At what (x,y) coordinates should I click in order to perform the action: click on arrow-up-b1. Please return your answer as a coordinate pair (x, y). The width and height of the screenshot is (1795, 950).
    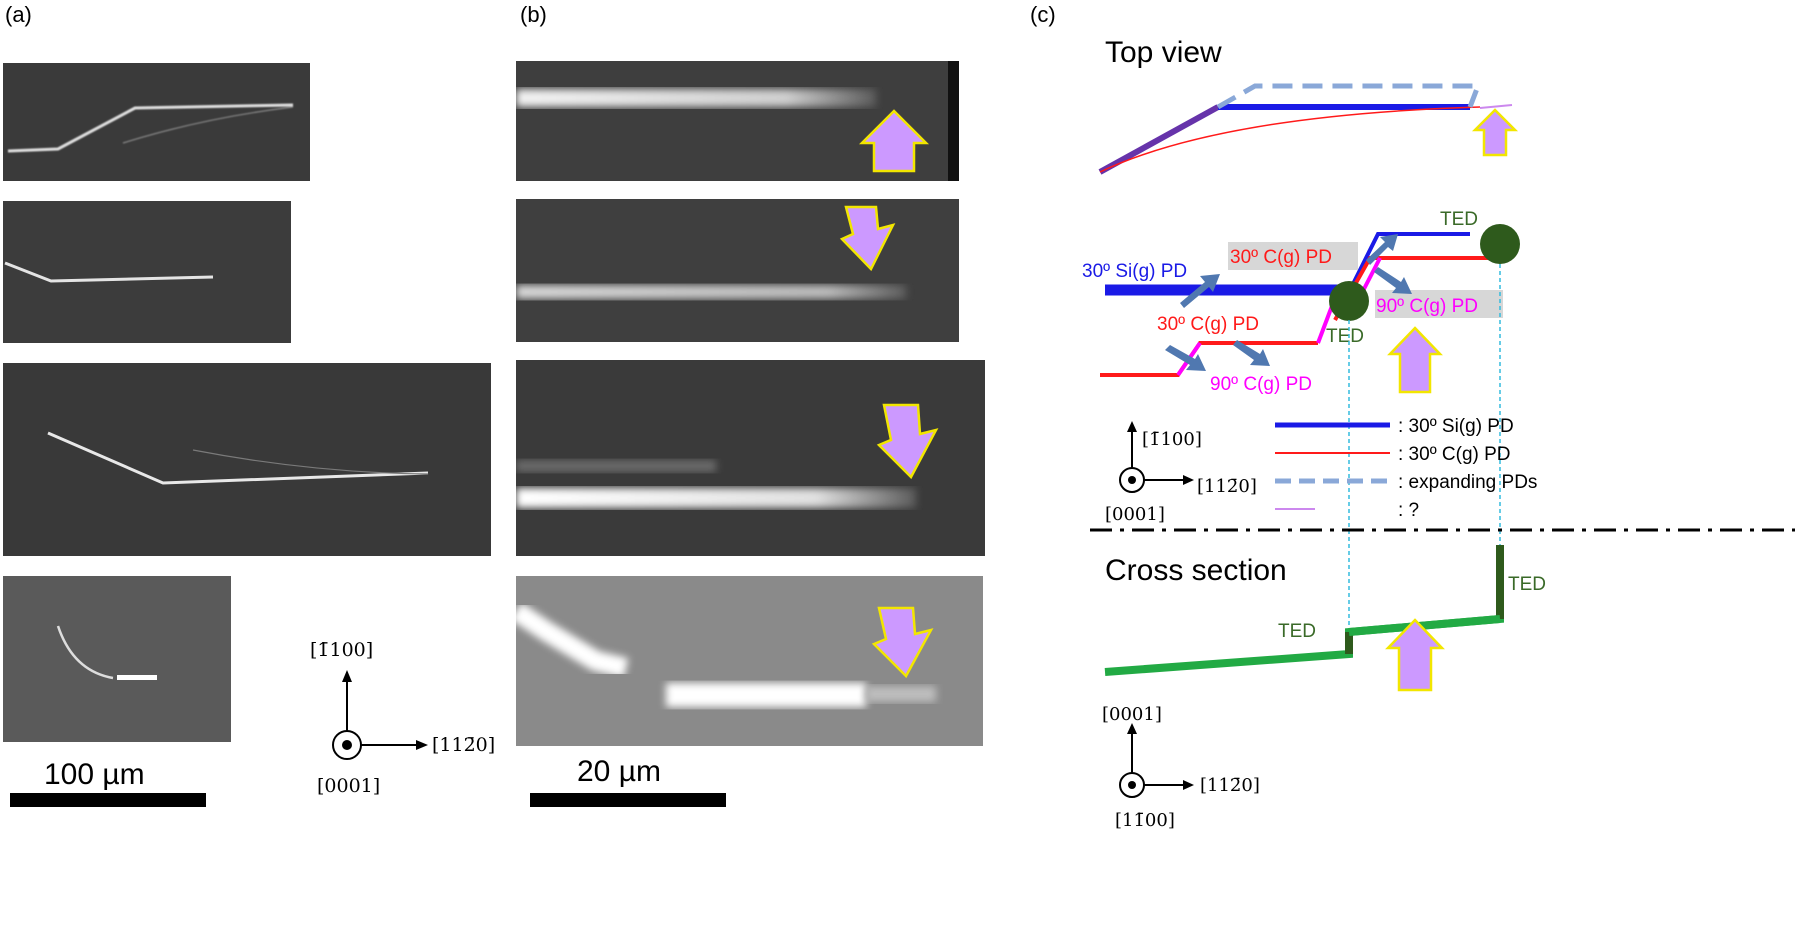
    Looking at the image, I should click on (894, 141).